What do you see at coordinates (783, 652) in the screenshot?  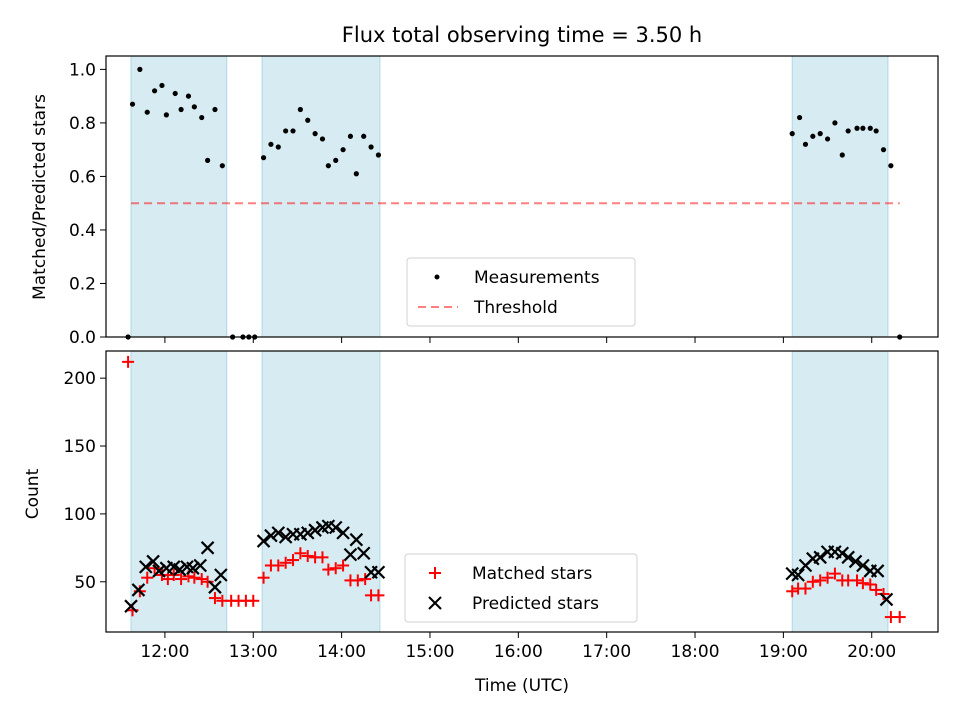 I see `bottom-xtick-label: 19:00` at bounding box center [783, 652].